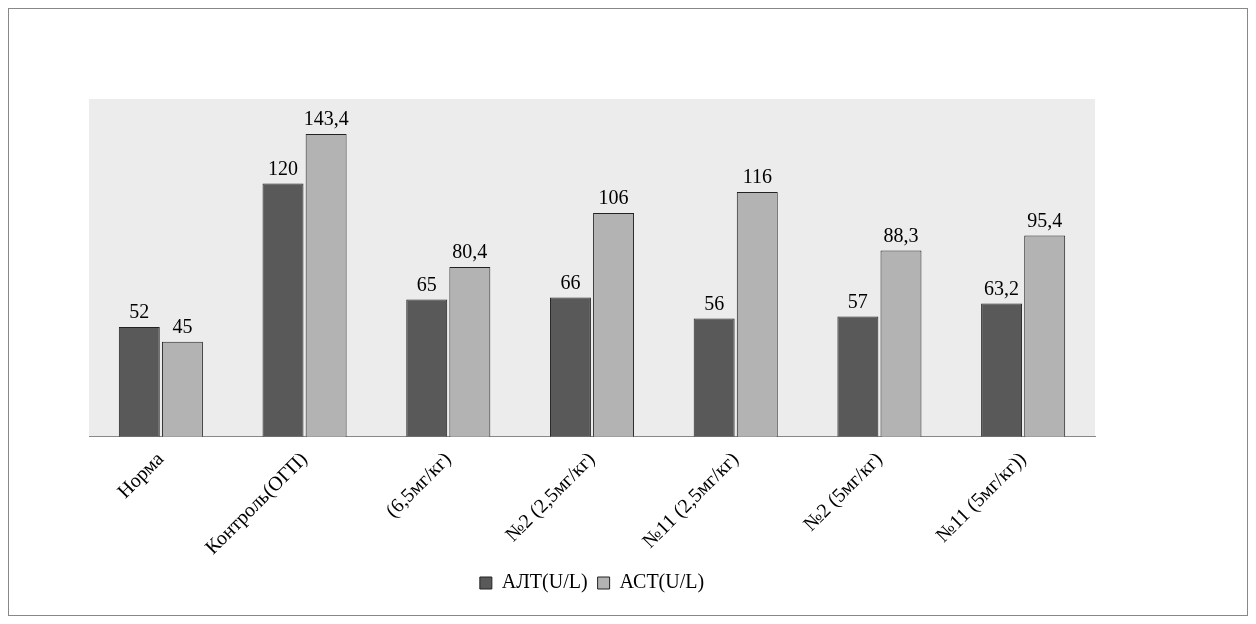 This screenshot has width=1256, height=624. What do you see at coordinates (544, 582) in the screenshot?
I see `legend-label: АЛТ(U/L)` at bounding box center [544, 582].